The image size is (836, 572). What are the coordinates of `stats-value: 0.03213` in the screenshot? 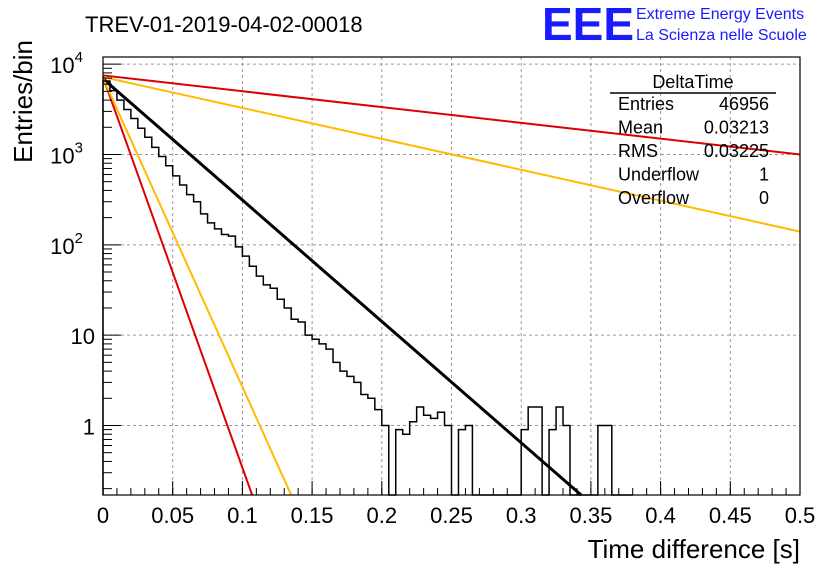 It's located at (736, 128).